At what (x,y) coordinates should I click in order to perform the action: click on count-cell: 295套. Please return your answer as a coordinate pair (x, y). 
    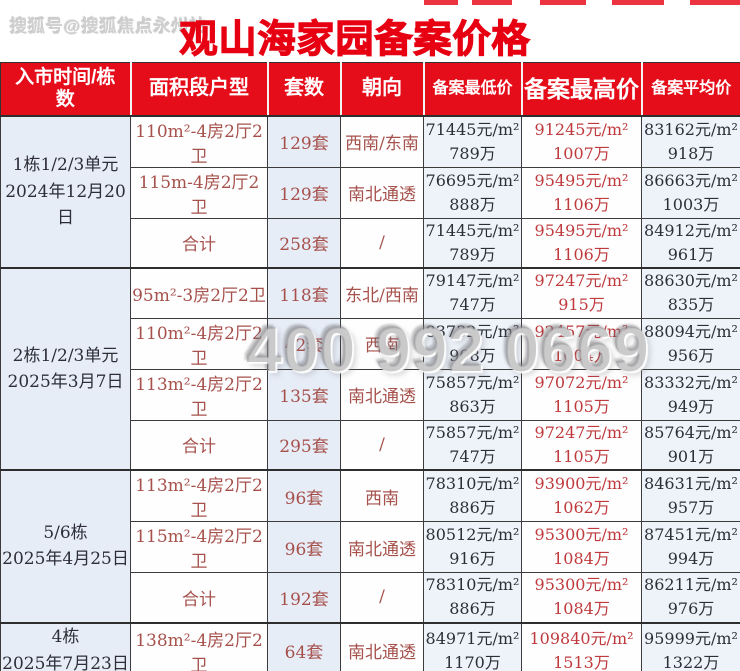
    Looking at the image, I should click on (304, 445).